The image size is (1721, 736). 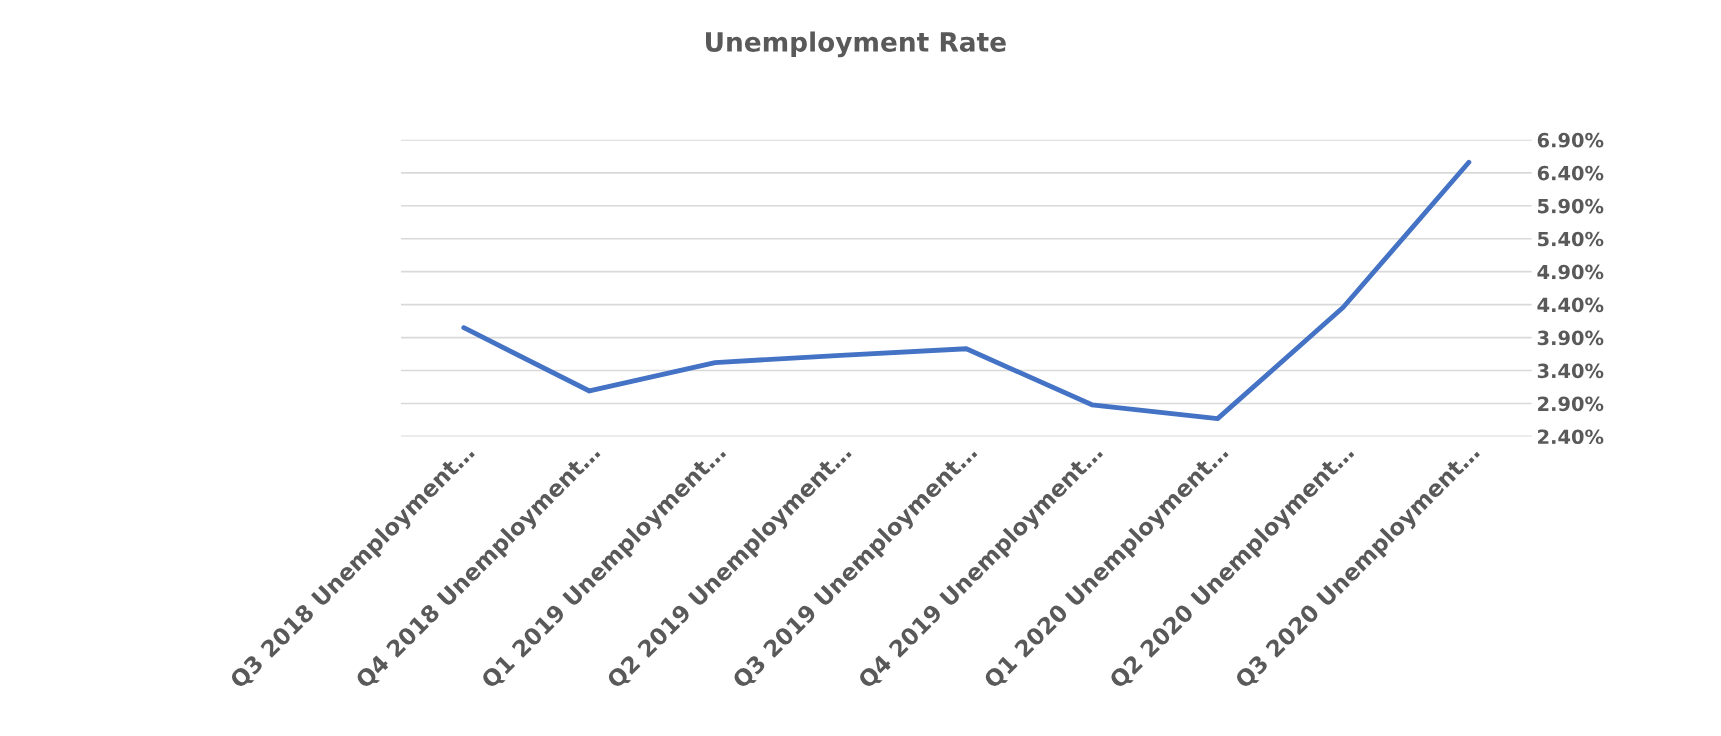 What do you see at coordinates (1571, 437) in the screenshot?
I see `y-tick-label: 2.40%` at bounding box center [1571, 437].